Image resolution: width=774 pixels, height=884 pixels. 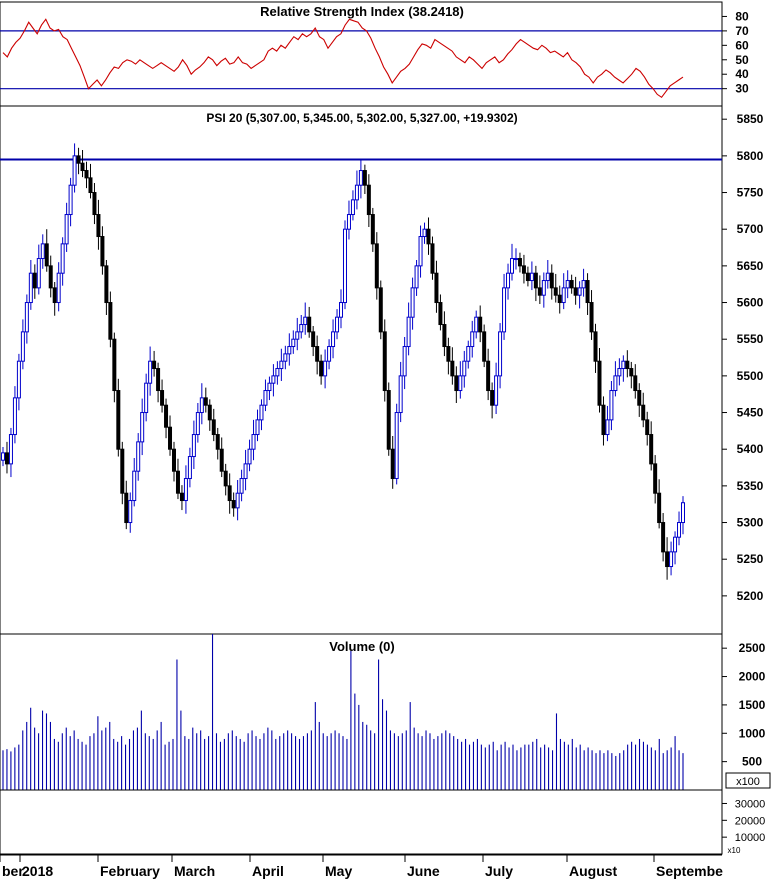 What do you see at coordinates (750, 486) in the screenshot?
I see `price-tick-label: 5350` at bounding box center [750, 486].